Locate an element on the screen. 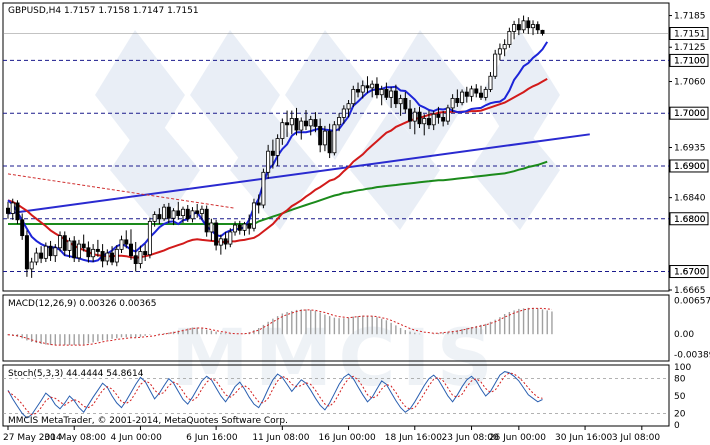 This screenshot has height=445, width=710. time-axis-tick: 4 Jun 00:00 is located at coordinates (136, 438).